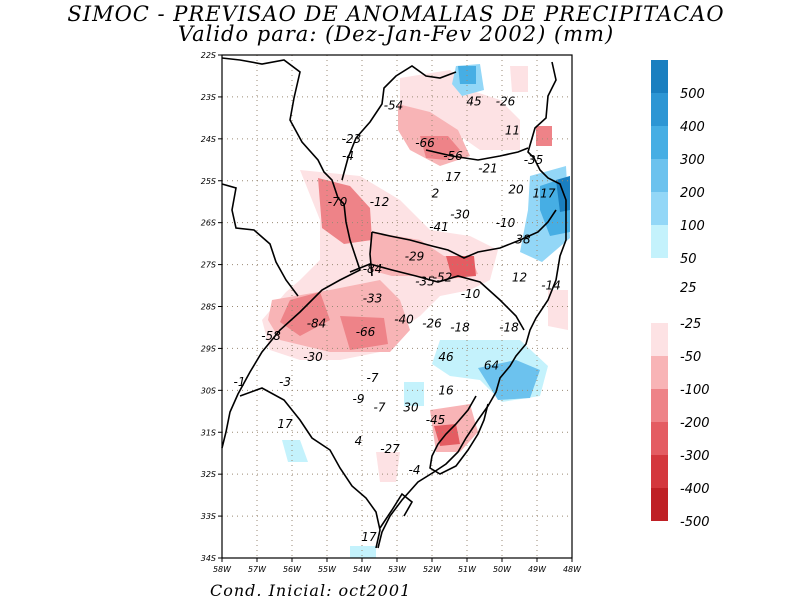  Describe the element at coordinates (688, 259) in the screenshot. I see `colorbar-positive-label: 50` at that location.